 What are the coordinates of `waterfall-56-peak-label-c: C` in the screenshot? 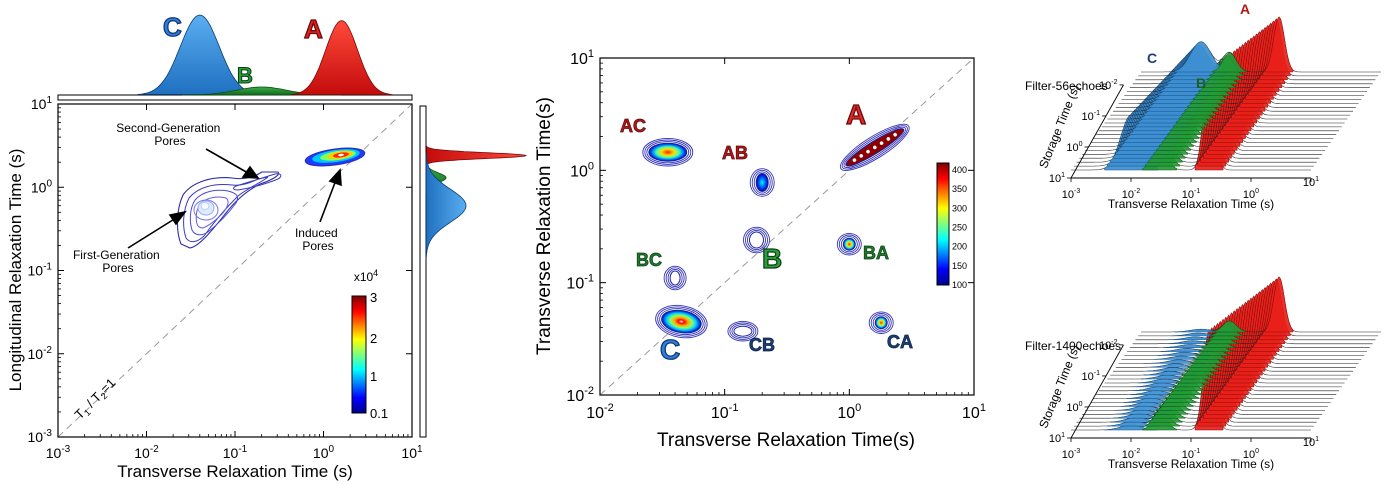 It's located at (1152, 58).